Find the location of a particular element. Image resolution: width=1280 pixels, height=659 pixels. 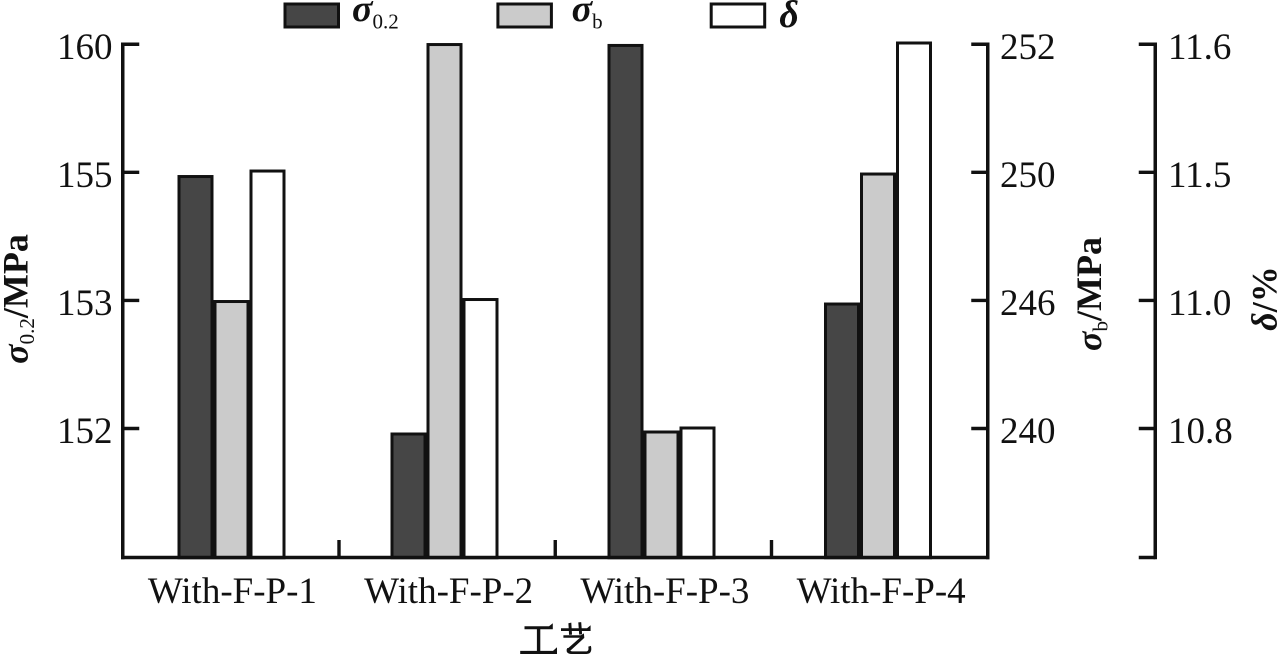

left-axis-tick-label: 152 is located at coordinates (85, 431).